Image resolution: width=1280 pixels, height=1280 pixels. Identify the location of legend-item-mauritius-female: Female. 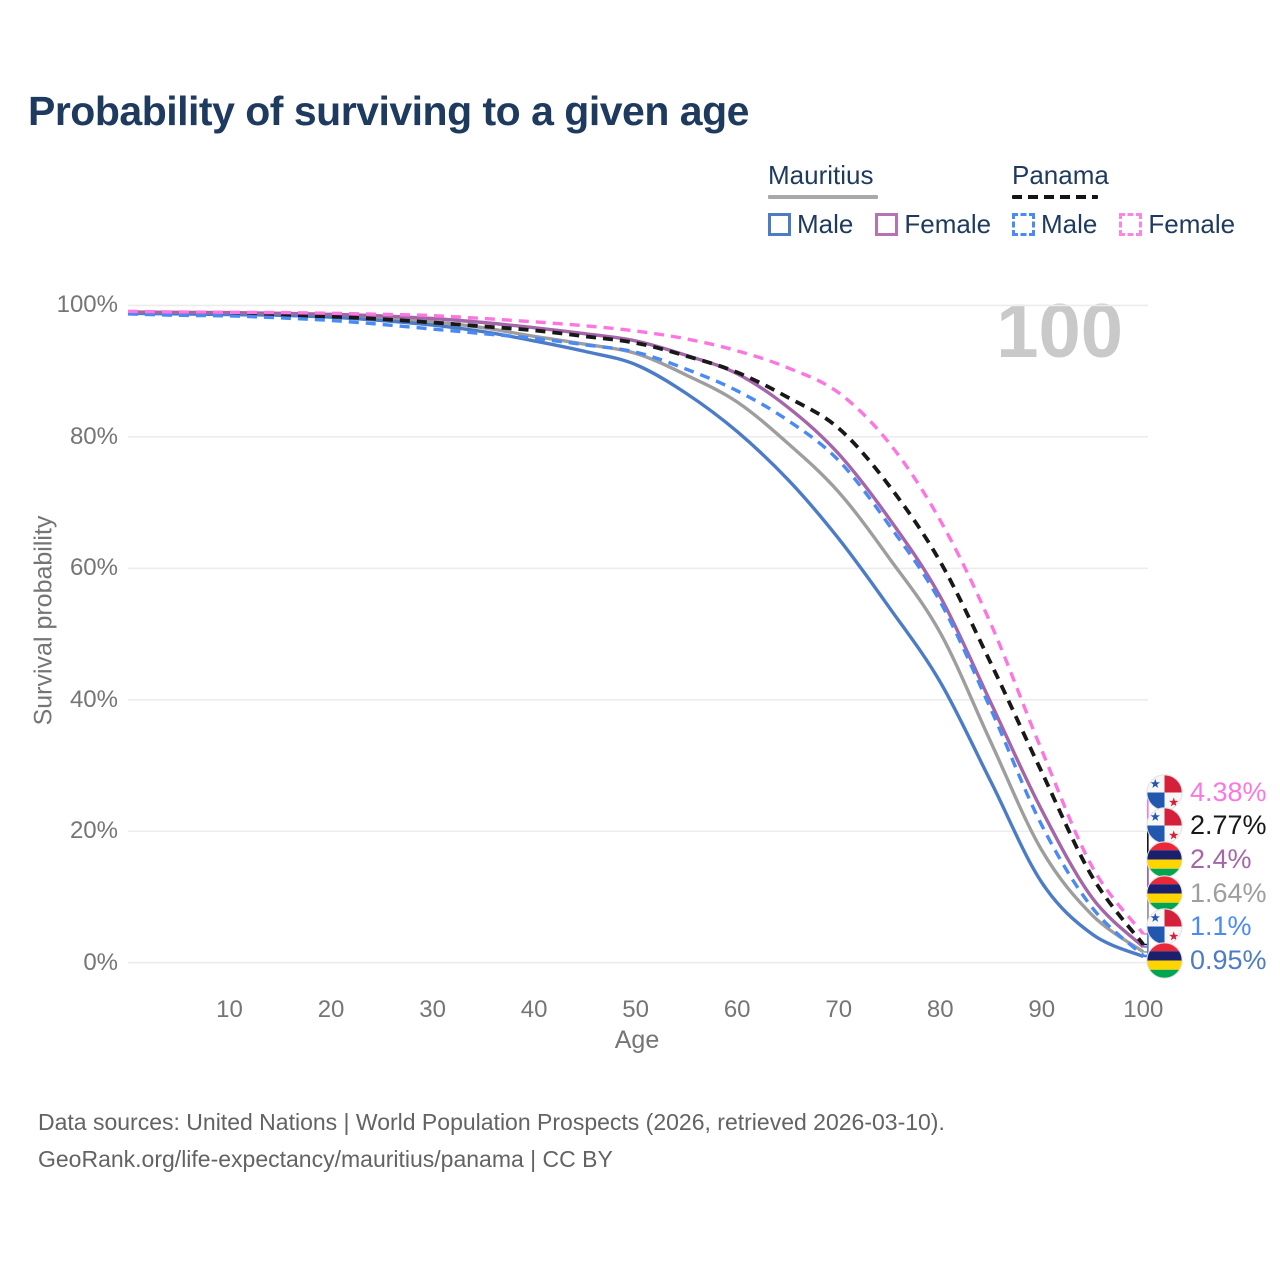
(933, 224).